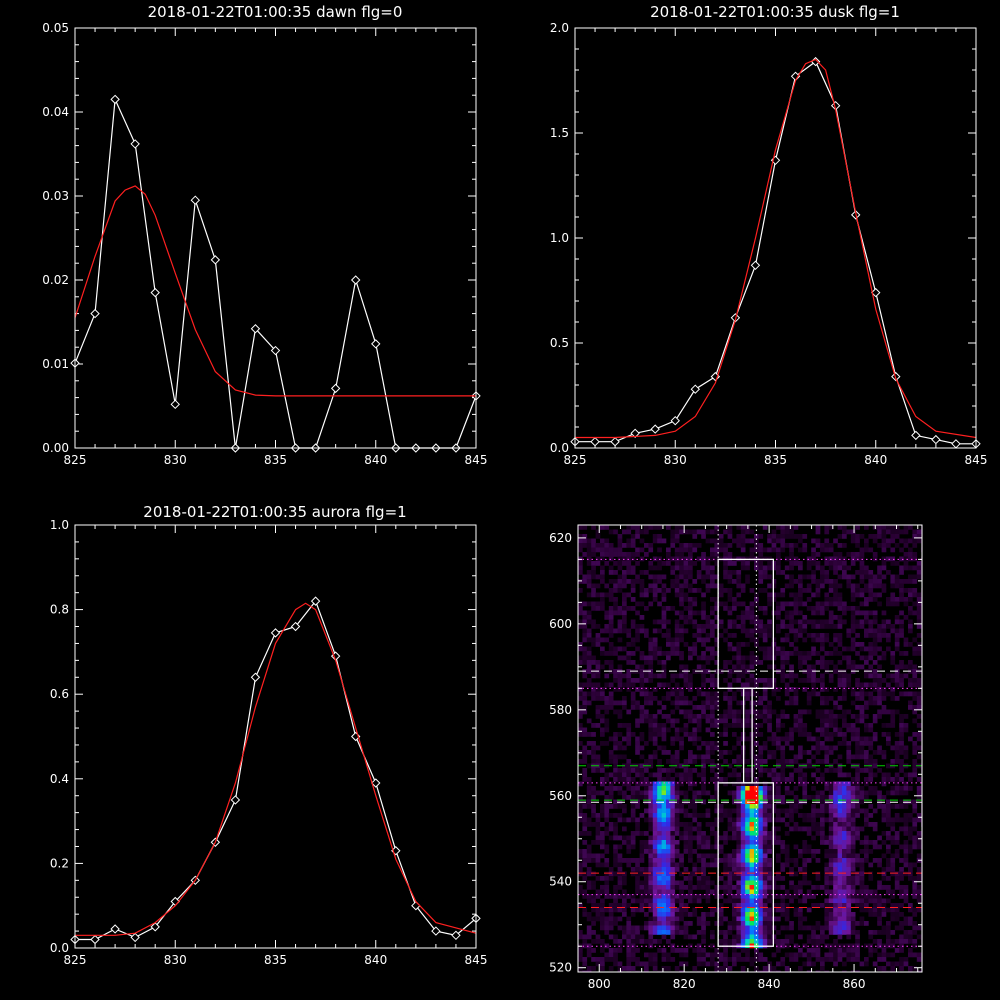 The width and height of the screenshot is (1000, 1000). I want to click on dawn-x-tick-label: 825, so click(75, 460).